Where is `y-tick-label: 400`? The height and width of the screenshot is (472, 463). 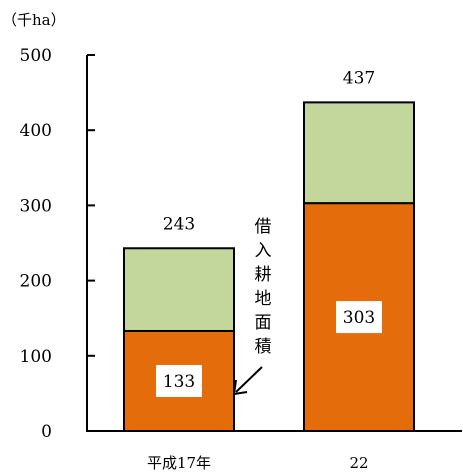 y-tick-label: 400 is located at coordinates (36, 131).